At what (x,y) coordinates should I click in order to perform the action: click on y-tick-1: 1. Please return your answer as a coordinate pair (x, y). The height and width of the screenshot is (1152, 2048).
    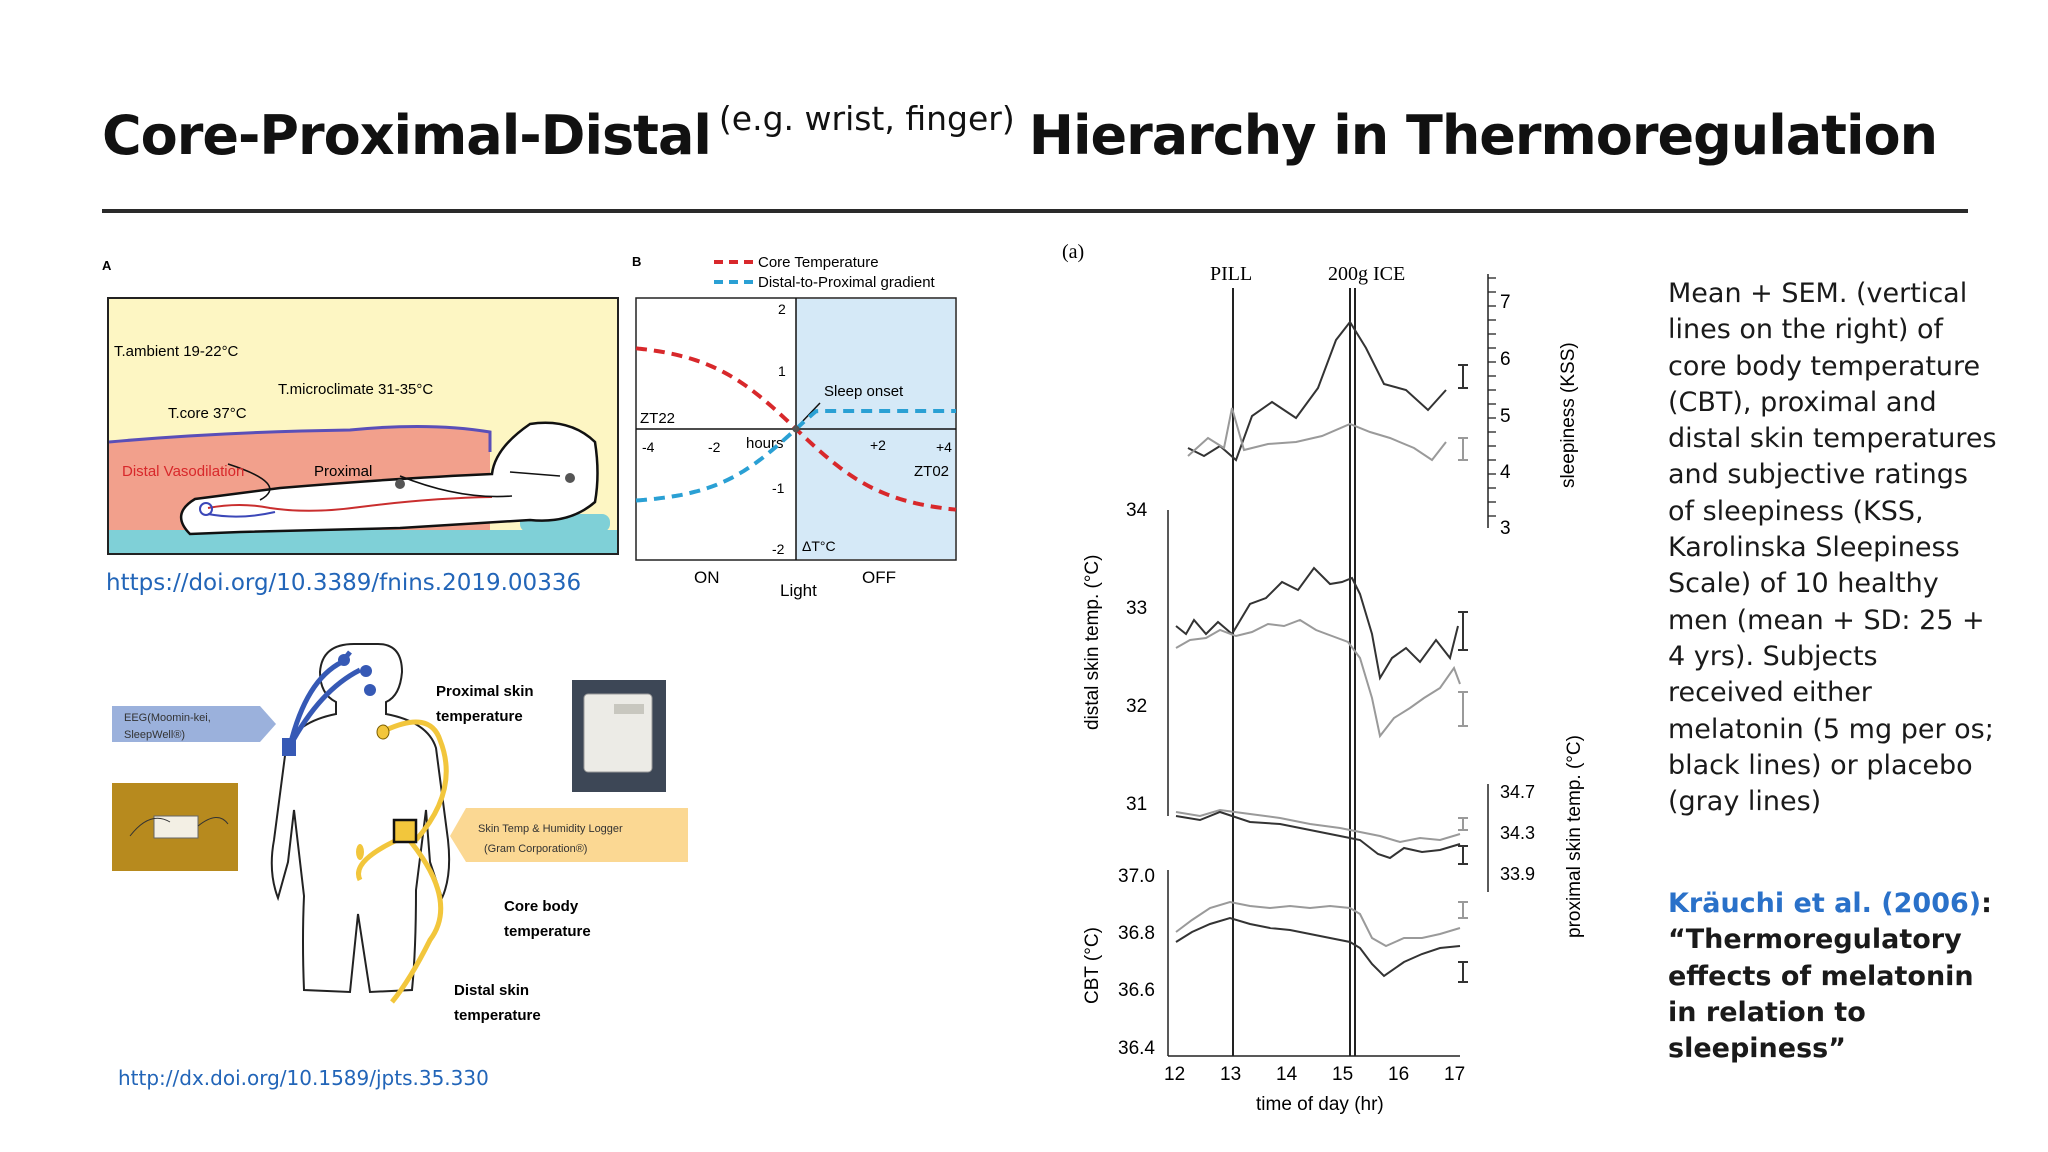
    Looking at the image, I should click on (782, 371).